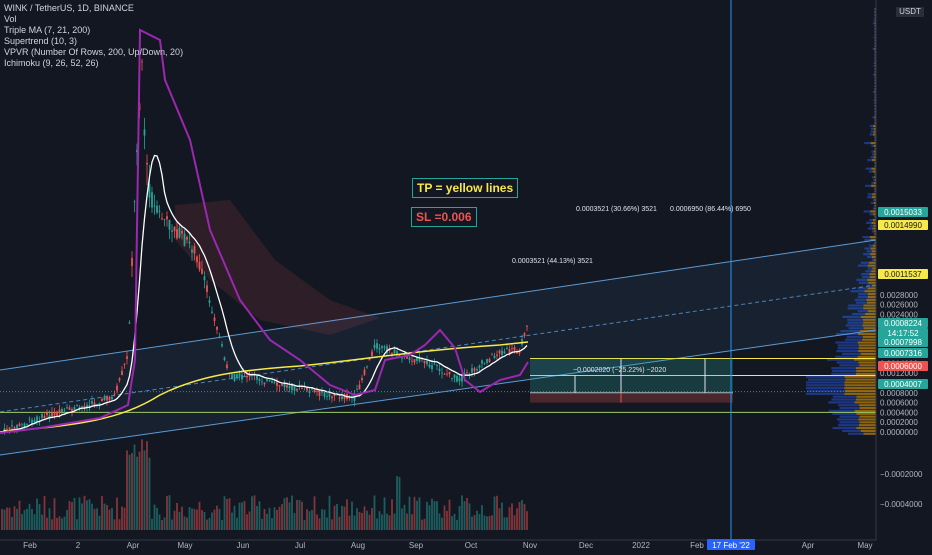  Describe the element at coordinates (901, 504) in the screenshot. I see `y-tick-label: −0.0004000` at that location.